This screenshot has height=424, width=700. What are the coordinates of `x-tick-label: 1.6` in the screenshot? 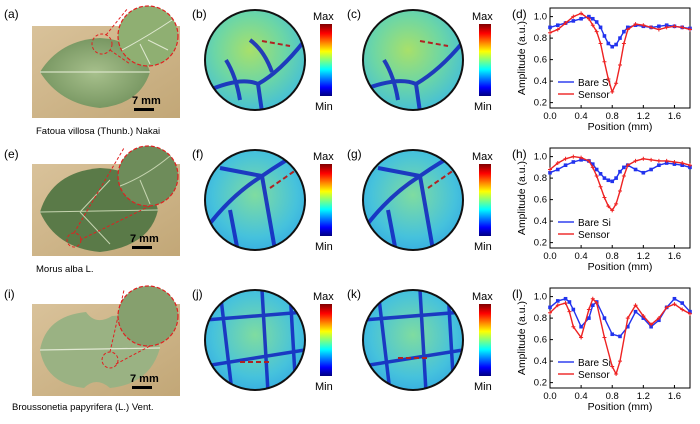 It's located at (674, 396).